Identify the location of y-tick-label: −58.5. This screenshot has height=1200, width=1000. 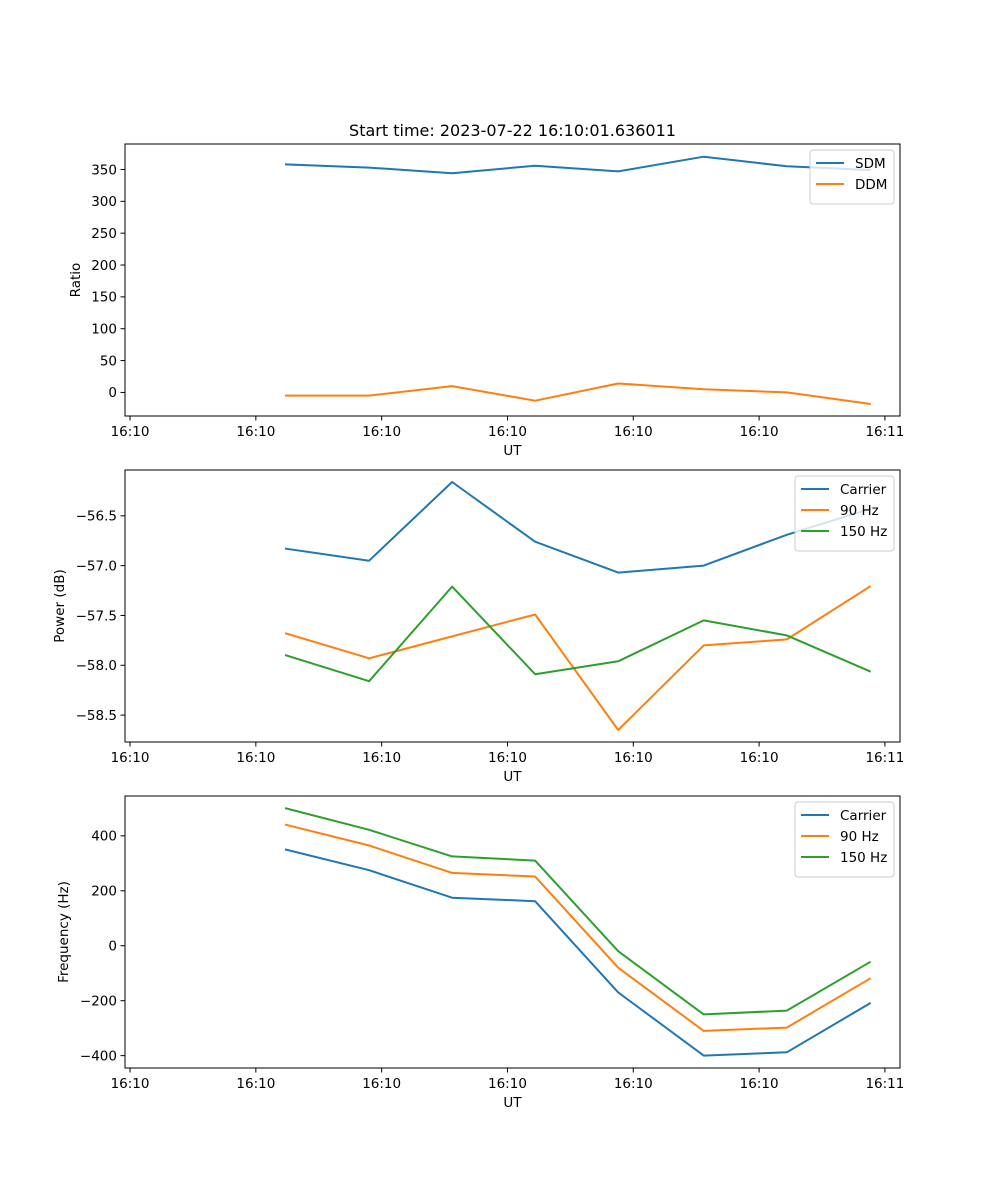
(96, 716).